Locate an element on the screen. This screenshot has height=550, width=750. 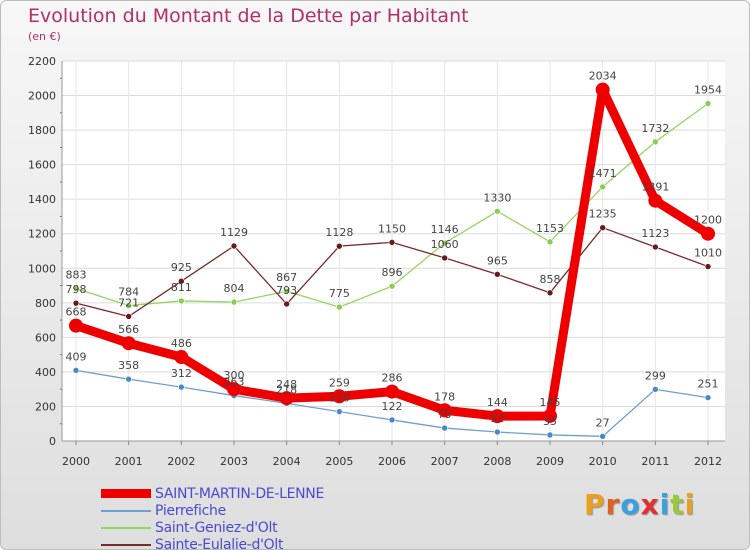
legend-item: Pierrefiche is located at coordinates (212, 510).